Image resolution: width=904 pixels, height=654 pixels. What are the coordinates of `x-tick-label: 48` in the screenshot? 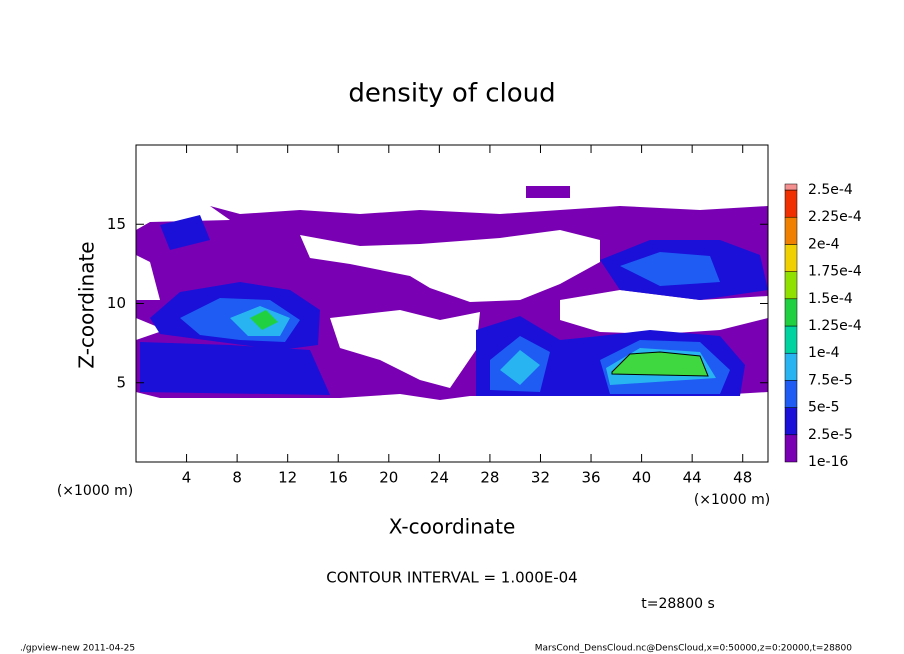 It's located at (742, 478).